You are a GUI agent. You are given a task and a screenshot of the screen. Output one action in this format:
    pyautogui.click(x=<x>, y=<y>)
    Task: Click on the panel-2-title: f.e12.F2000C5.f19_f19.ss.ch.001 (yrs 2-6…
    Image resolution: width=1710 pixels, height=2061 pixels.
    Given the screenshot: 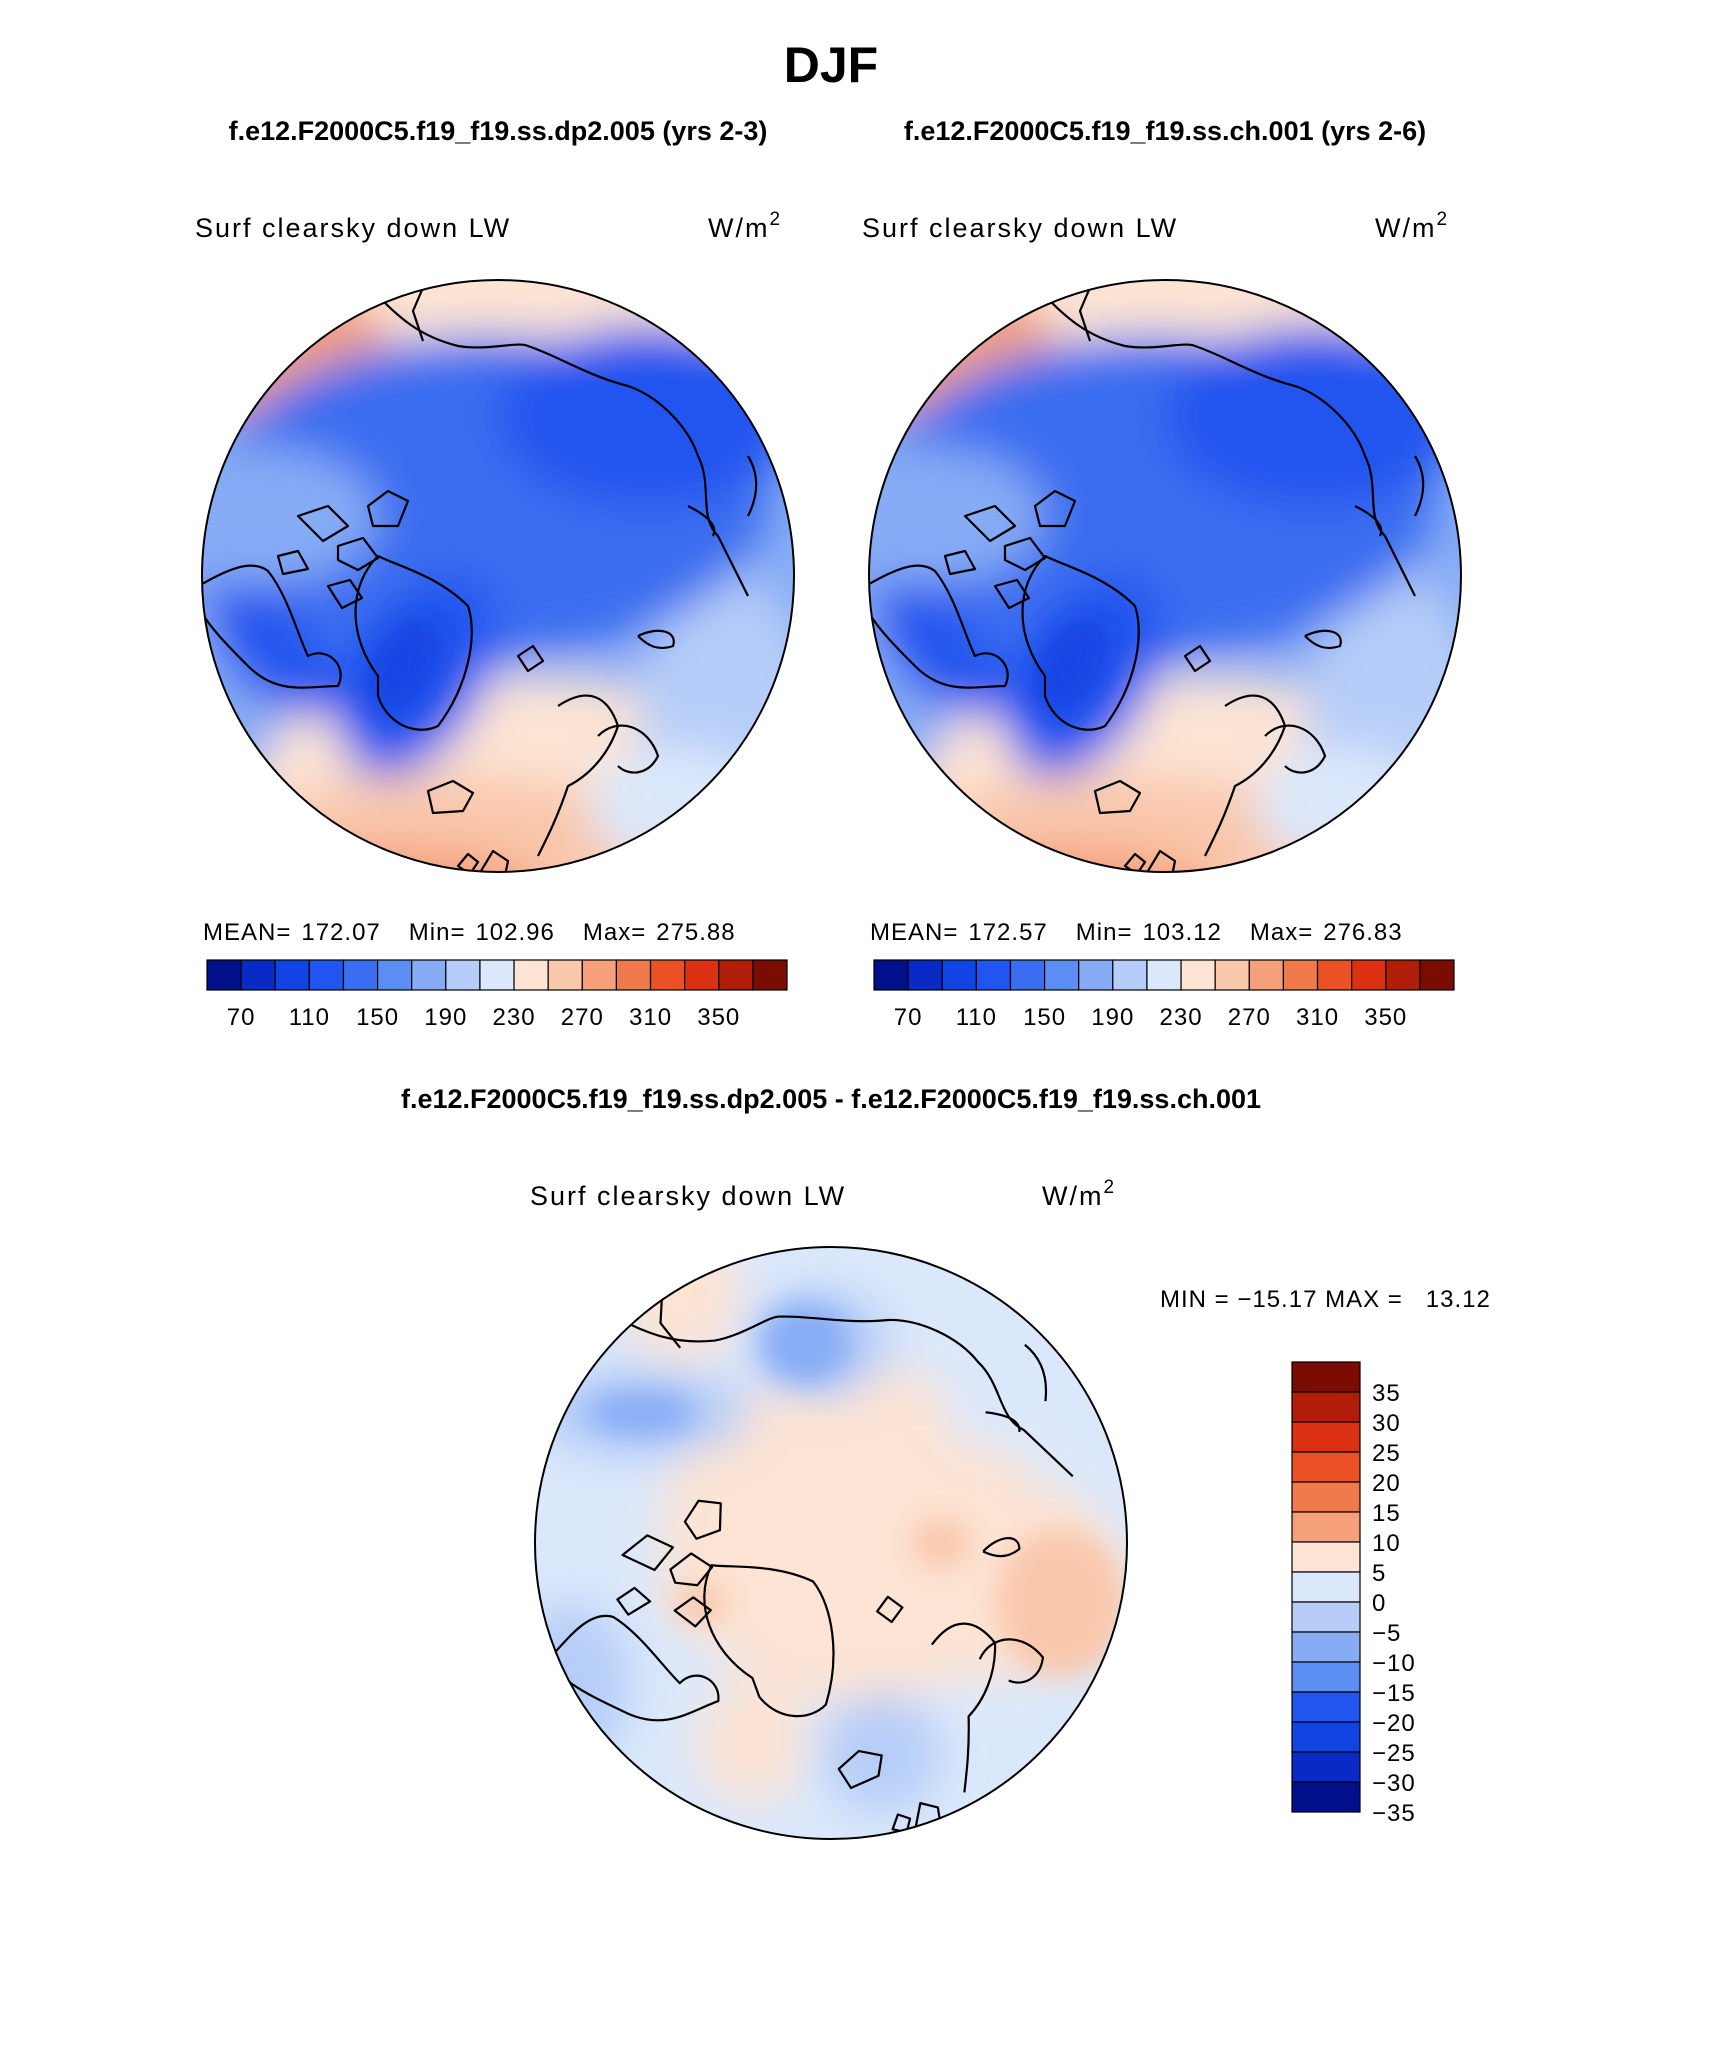 What is the action you would take?
    pyautogui.click(x=1165, y=131)
    